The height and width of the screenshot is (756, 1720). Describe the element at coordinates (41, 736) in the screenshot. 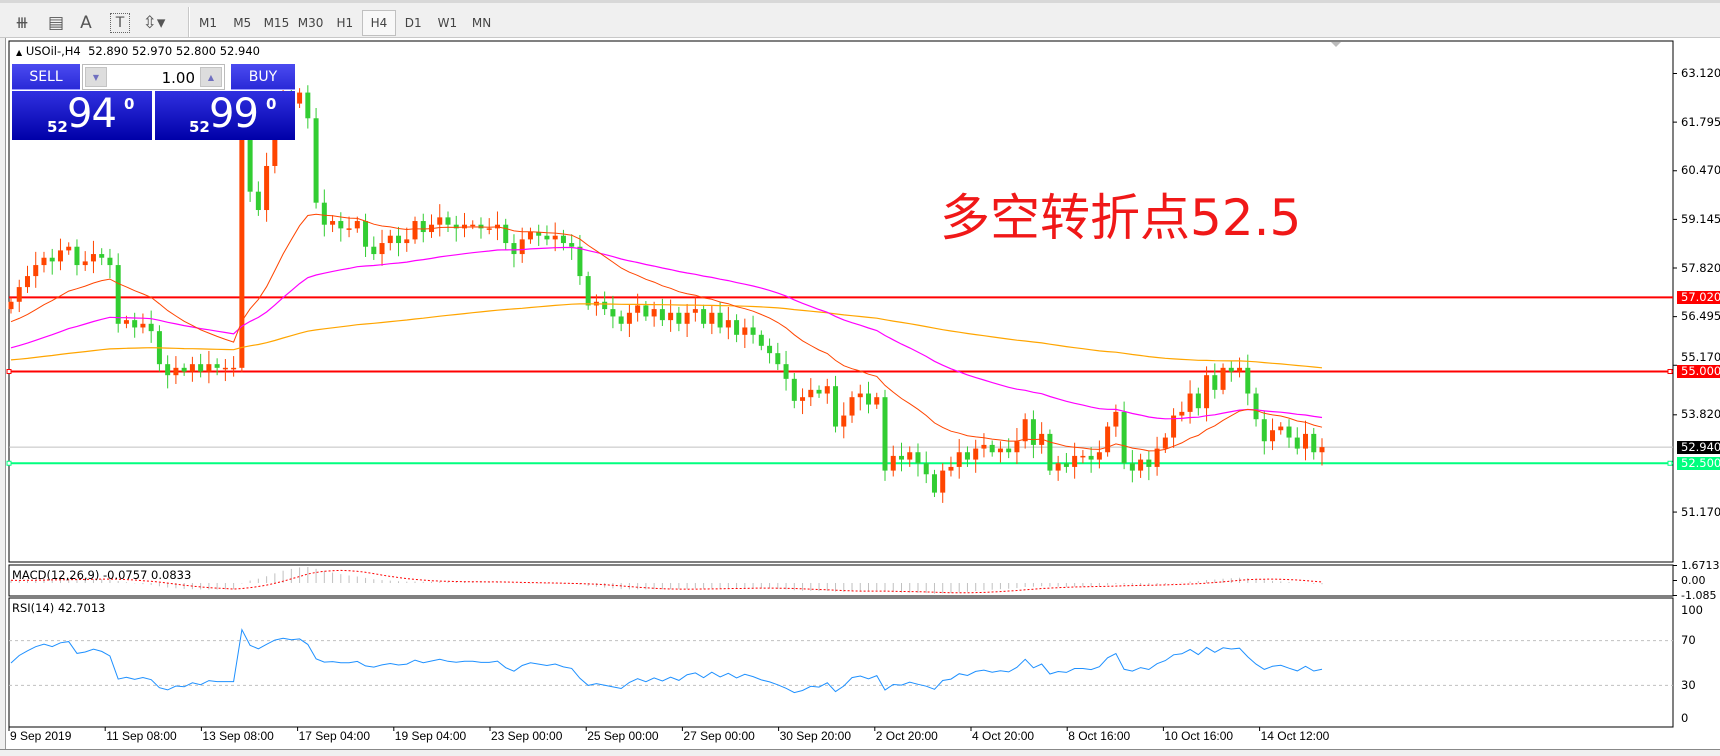

I see `time-axis-label: 9 Sep 2019` at that location.